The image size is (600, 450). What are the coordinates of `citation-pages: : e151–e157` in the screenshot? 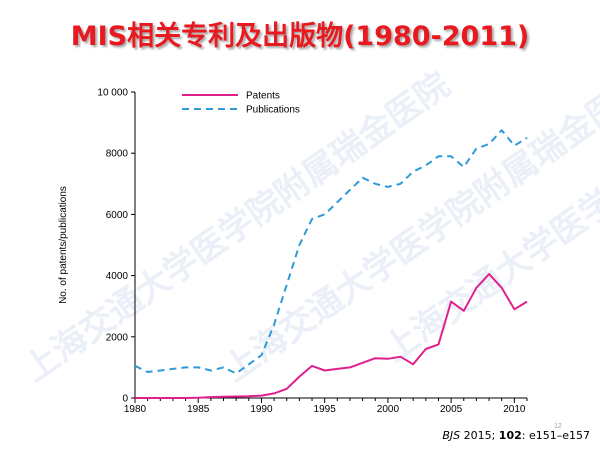 It's located at (555, 435).